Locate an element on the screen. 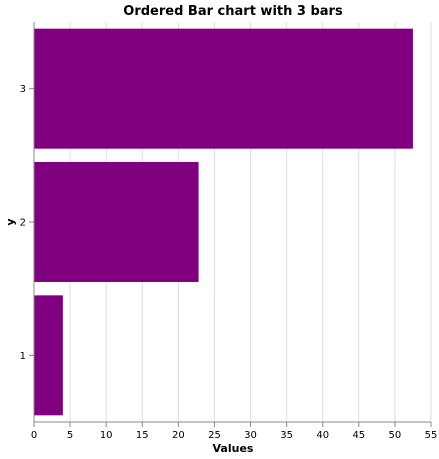  x-tick-label: 0 is located at coordinates (34, 435).